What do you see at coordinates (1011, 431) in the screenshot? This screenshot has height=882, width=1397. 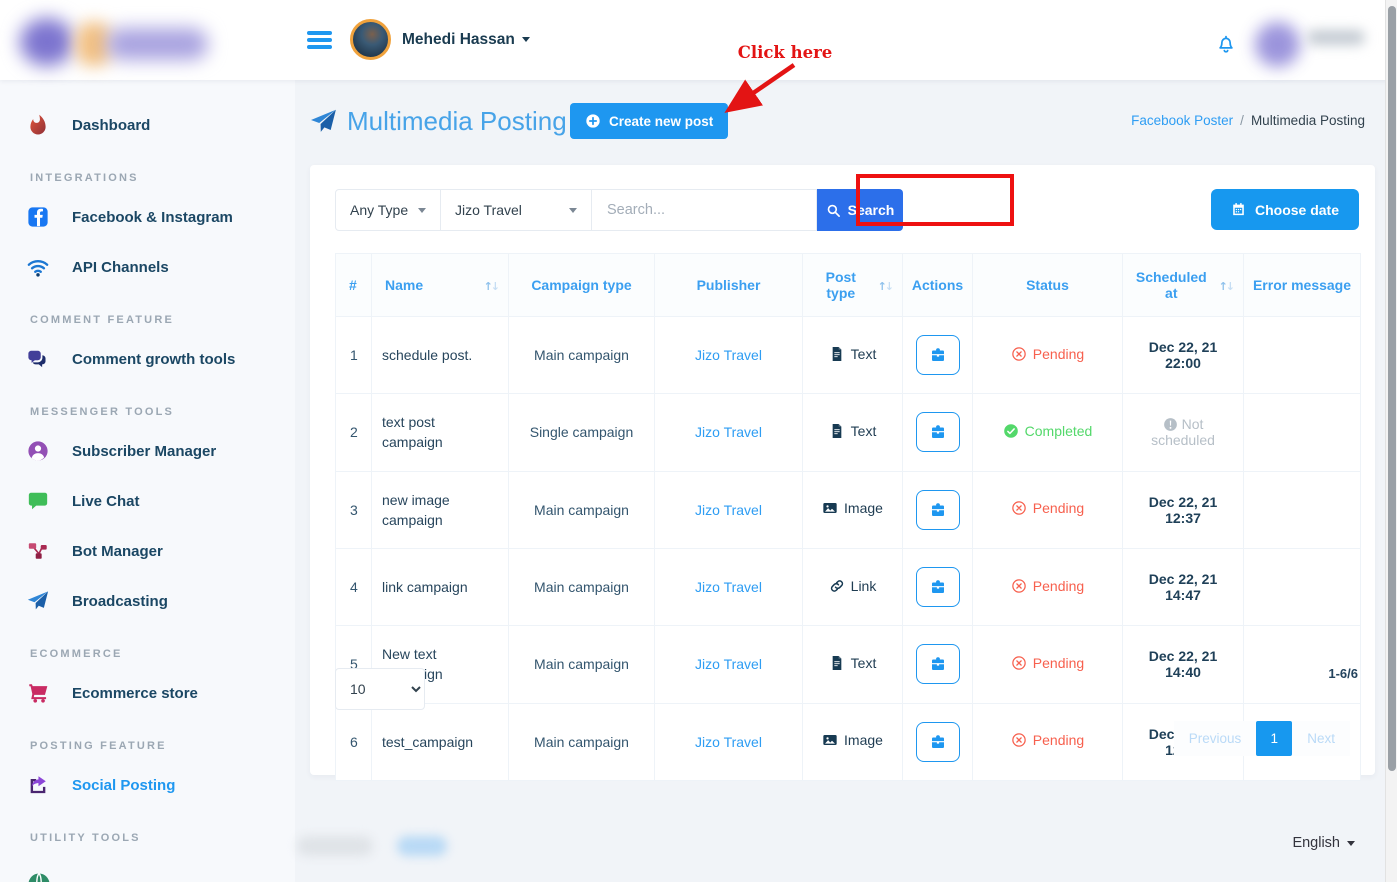 I see `check-icon` at bounding box center [1011, 431].